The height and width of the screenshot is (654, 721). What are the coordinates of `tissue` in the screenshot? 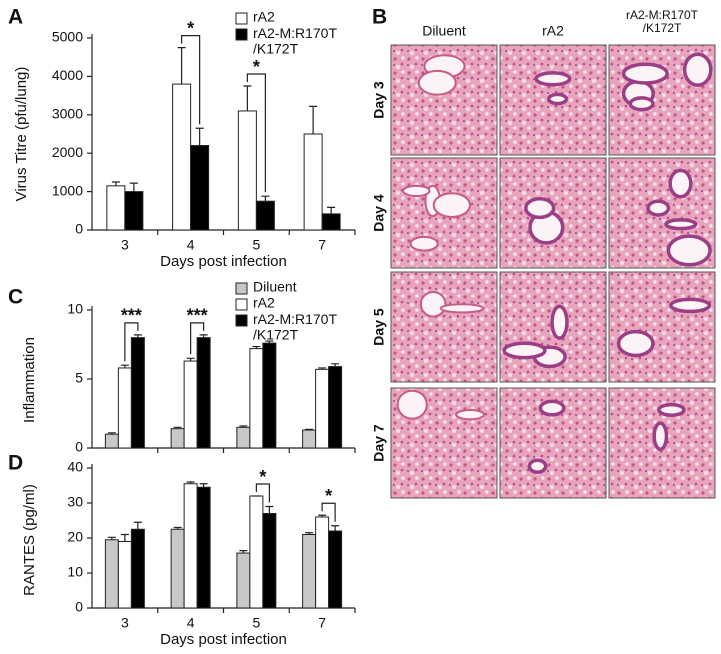 It's located at (662, 327).